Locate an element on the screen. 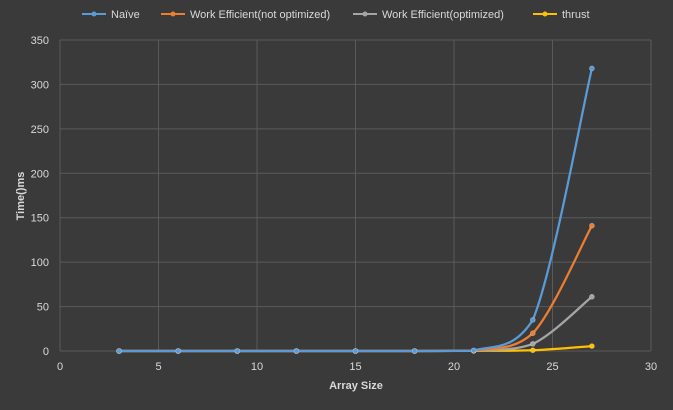 This screenshot has height=410, width=673. x-tick-label: 30 is located at coordinates (651, 367).